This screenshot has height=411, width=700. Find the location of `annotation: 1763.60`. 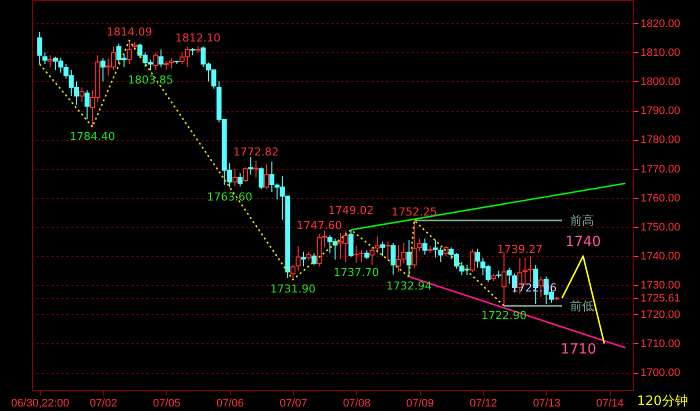

annotation: 1763.60 is located at coordinates (229, 197).